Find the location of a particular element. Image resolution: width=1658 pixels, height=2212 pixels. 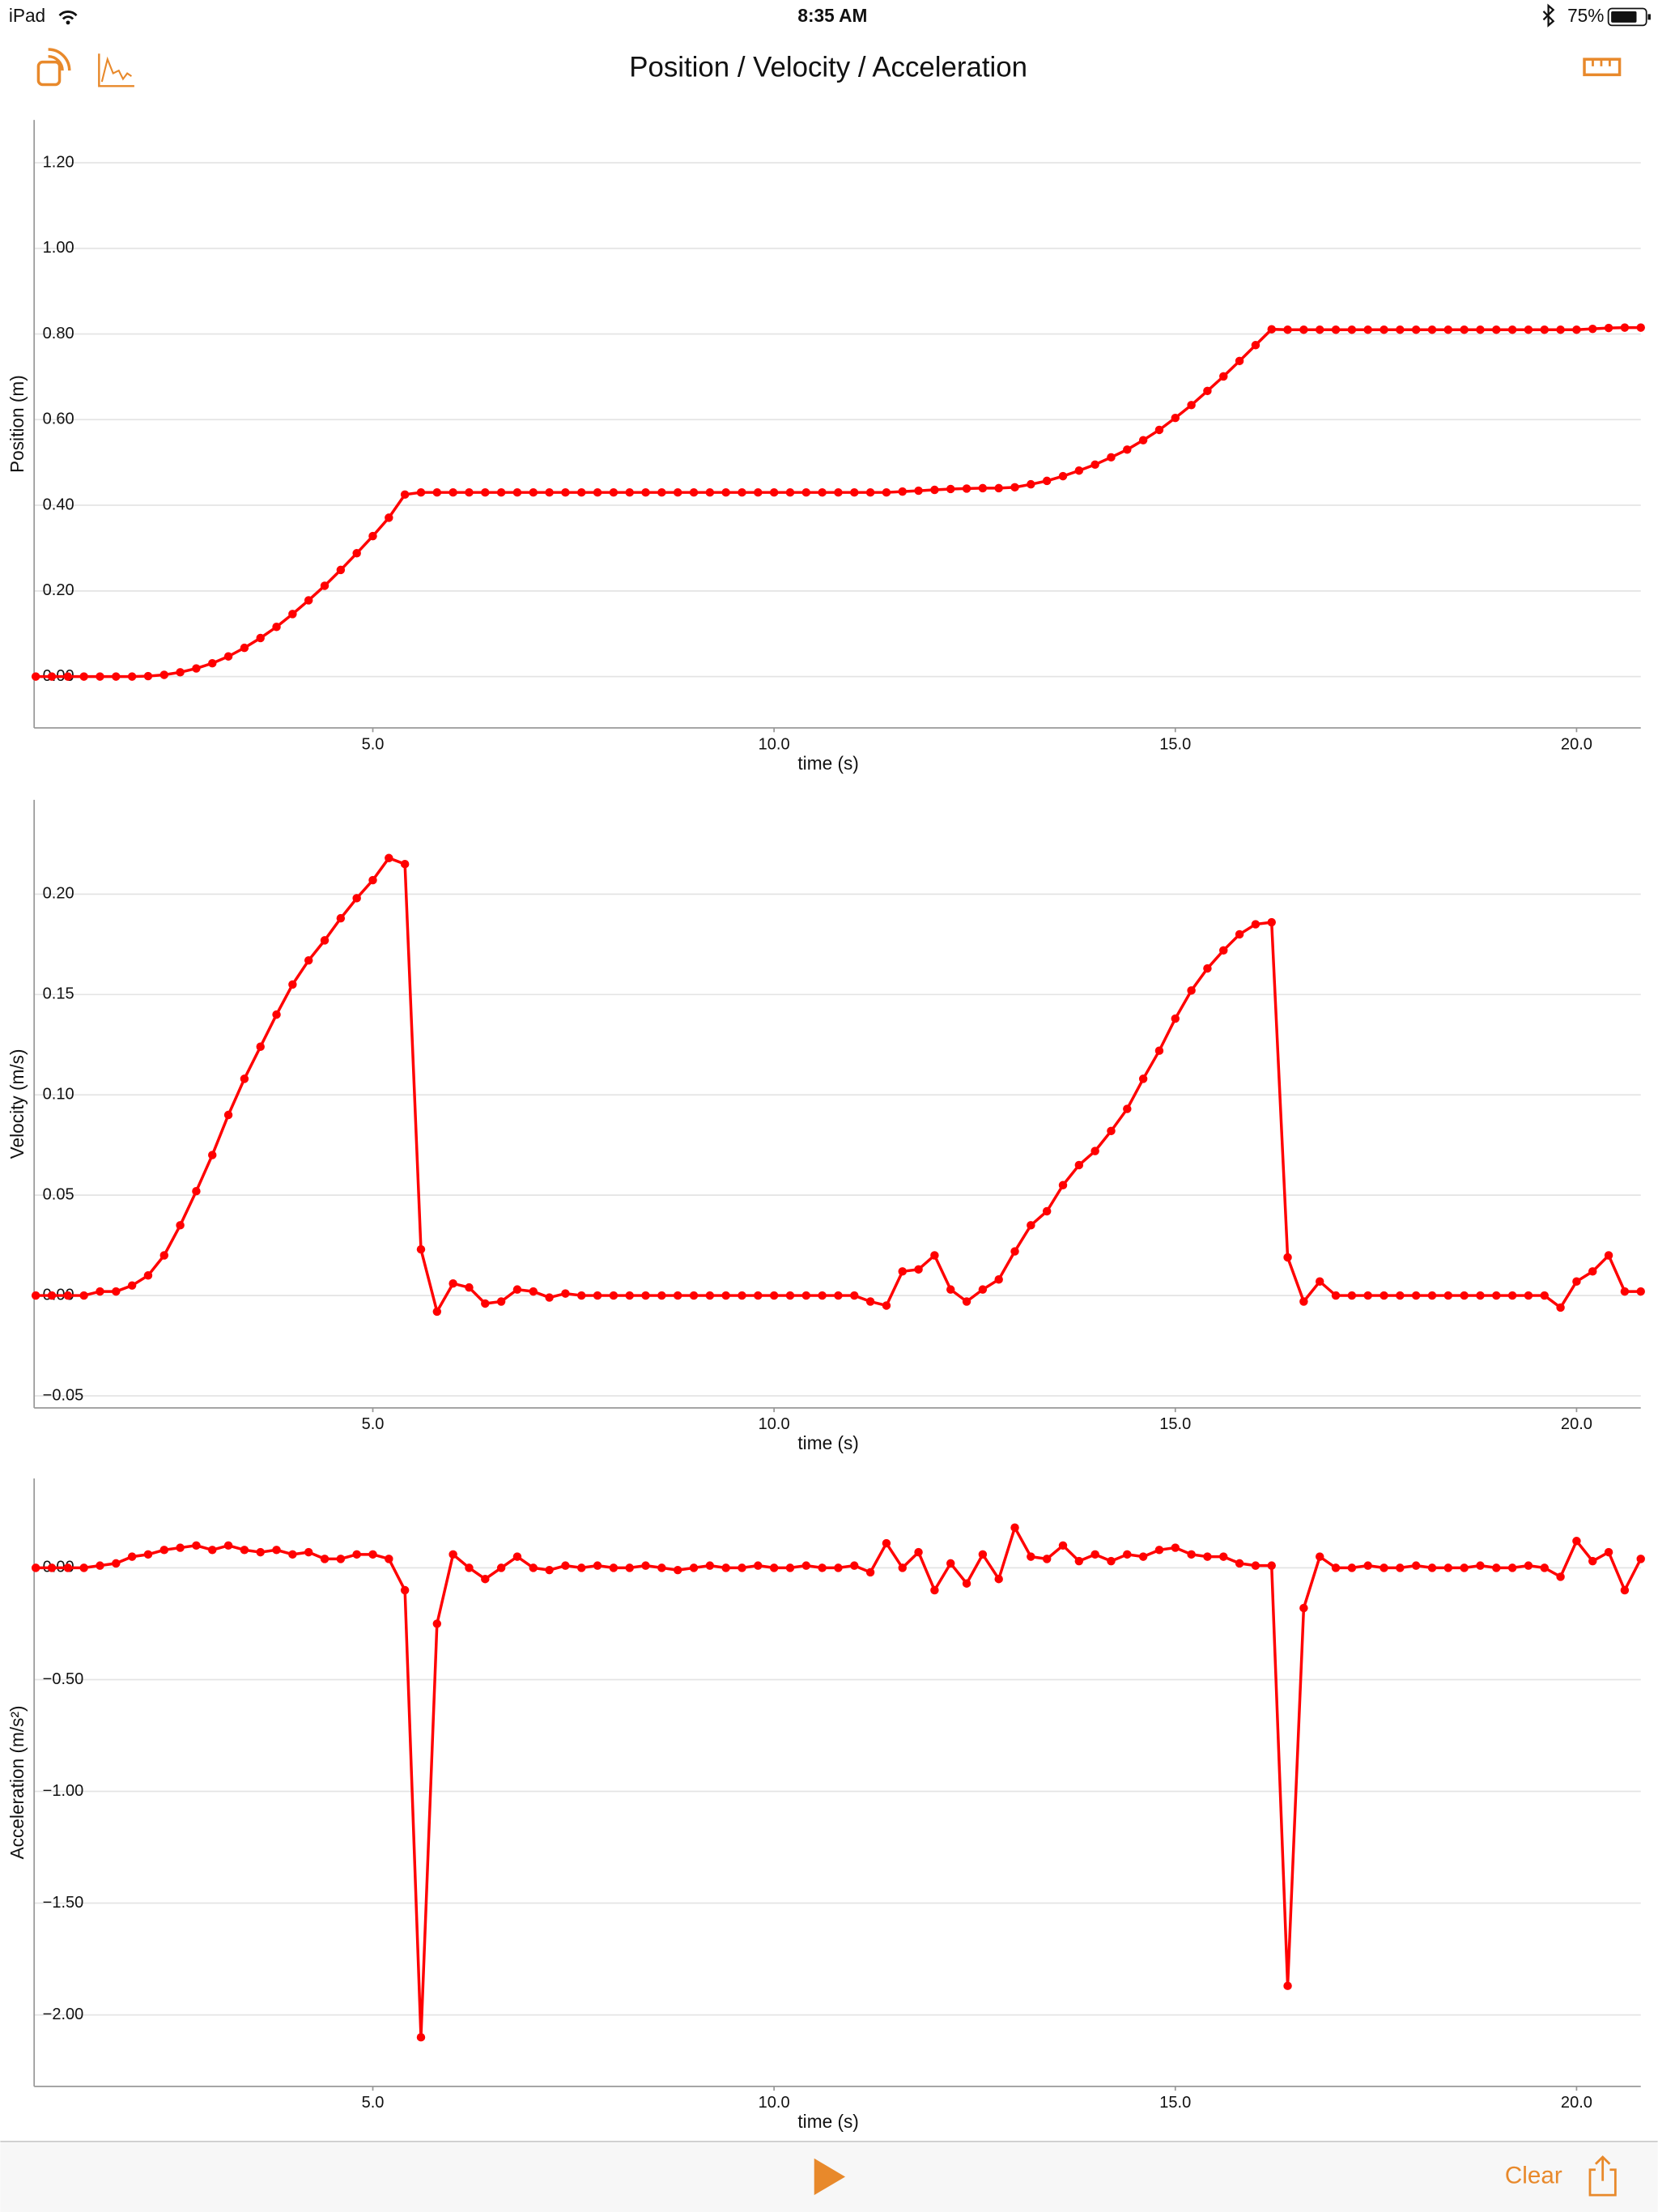

graph-button is located at coordinates (116, 70).